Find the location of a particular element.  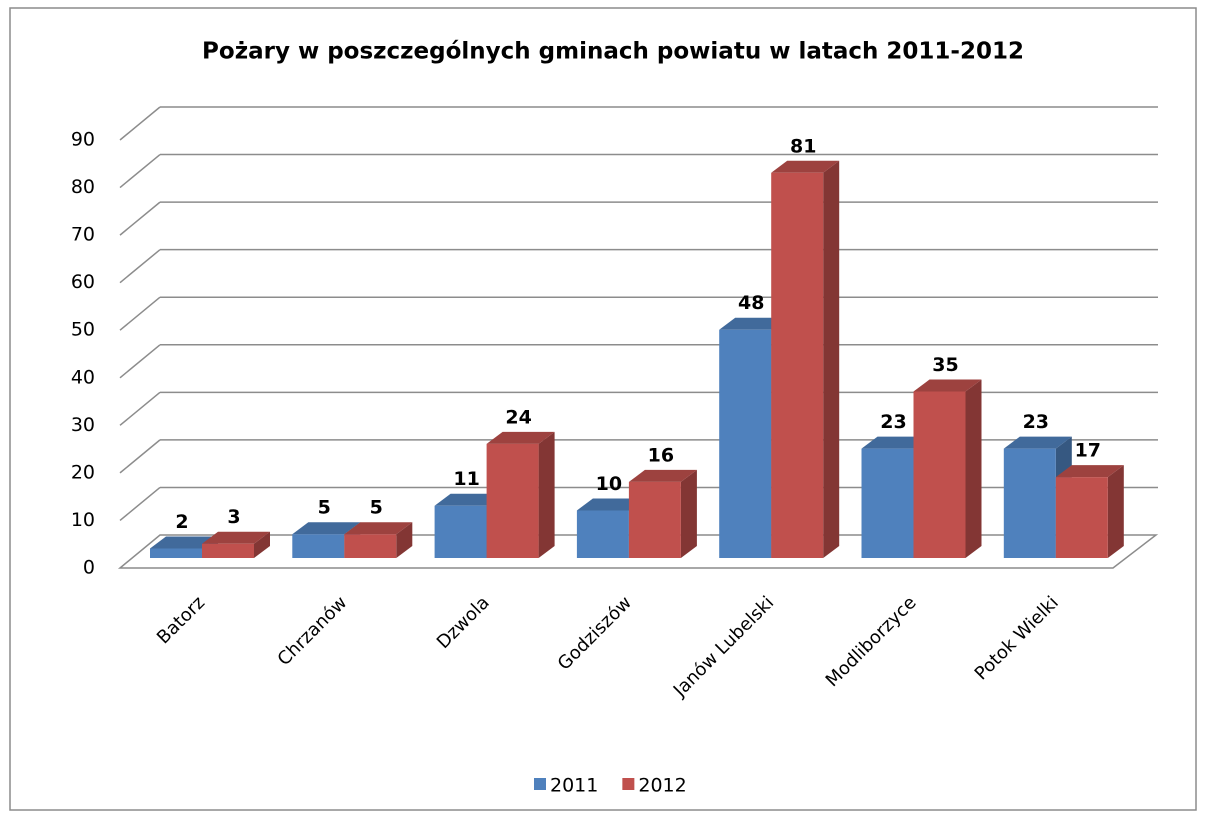

value-label: 48 is located at coordinates (751, 303).